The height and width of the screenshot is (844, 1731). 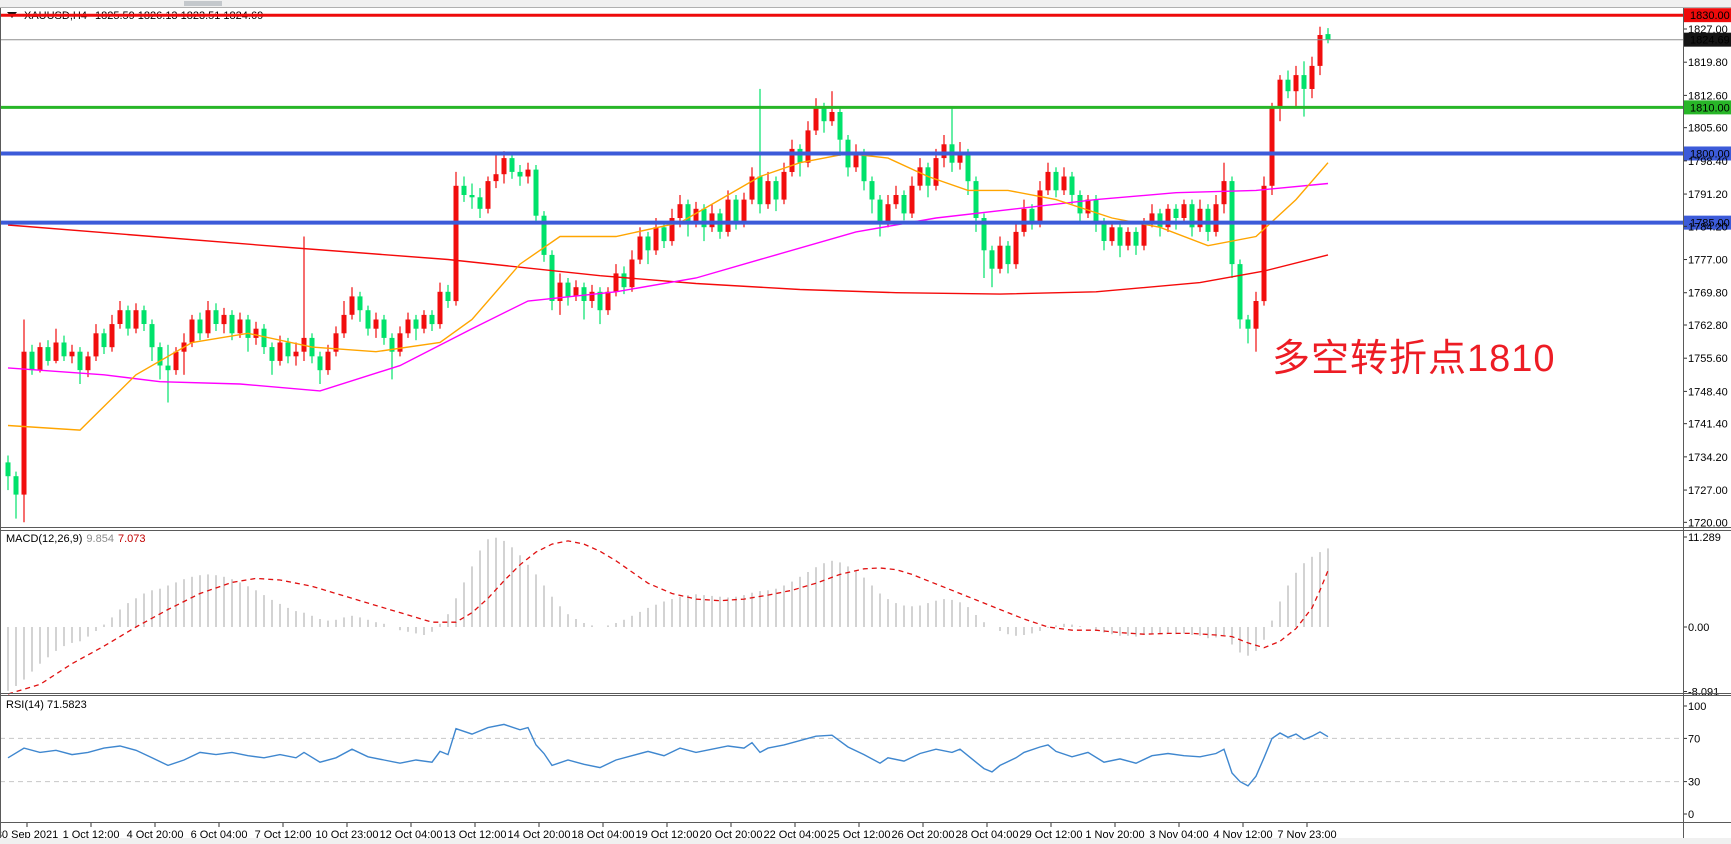 I want to click on hline-1800.00: 1800.00, so click(x=865, y=153).